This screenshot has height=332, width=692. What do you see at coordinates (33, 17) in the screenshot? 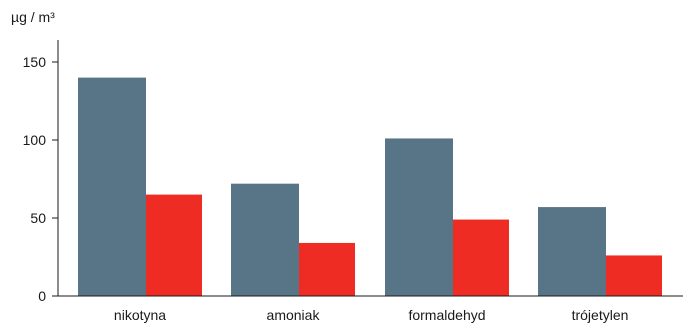
I see `y-axis-label: µg / m³` at bounding box center [33, 17].